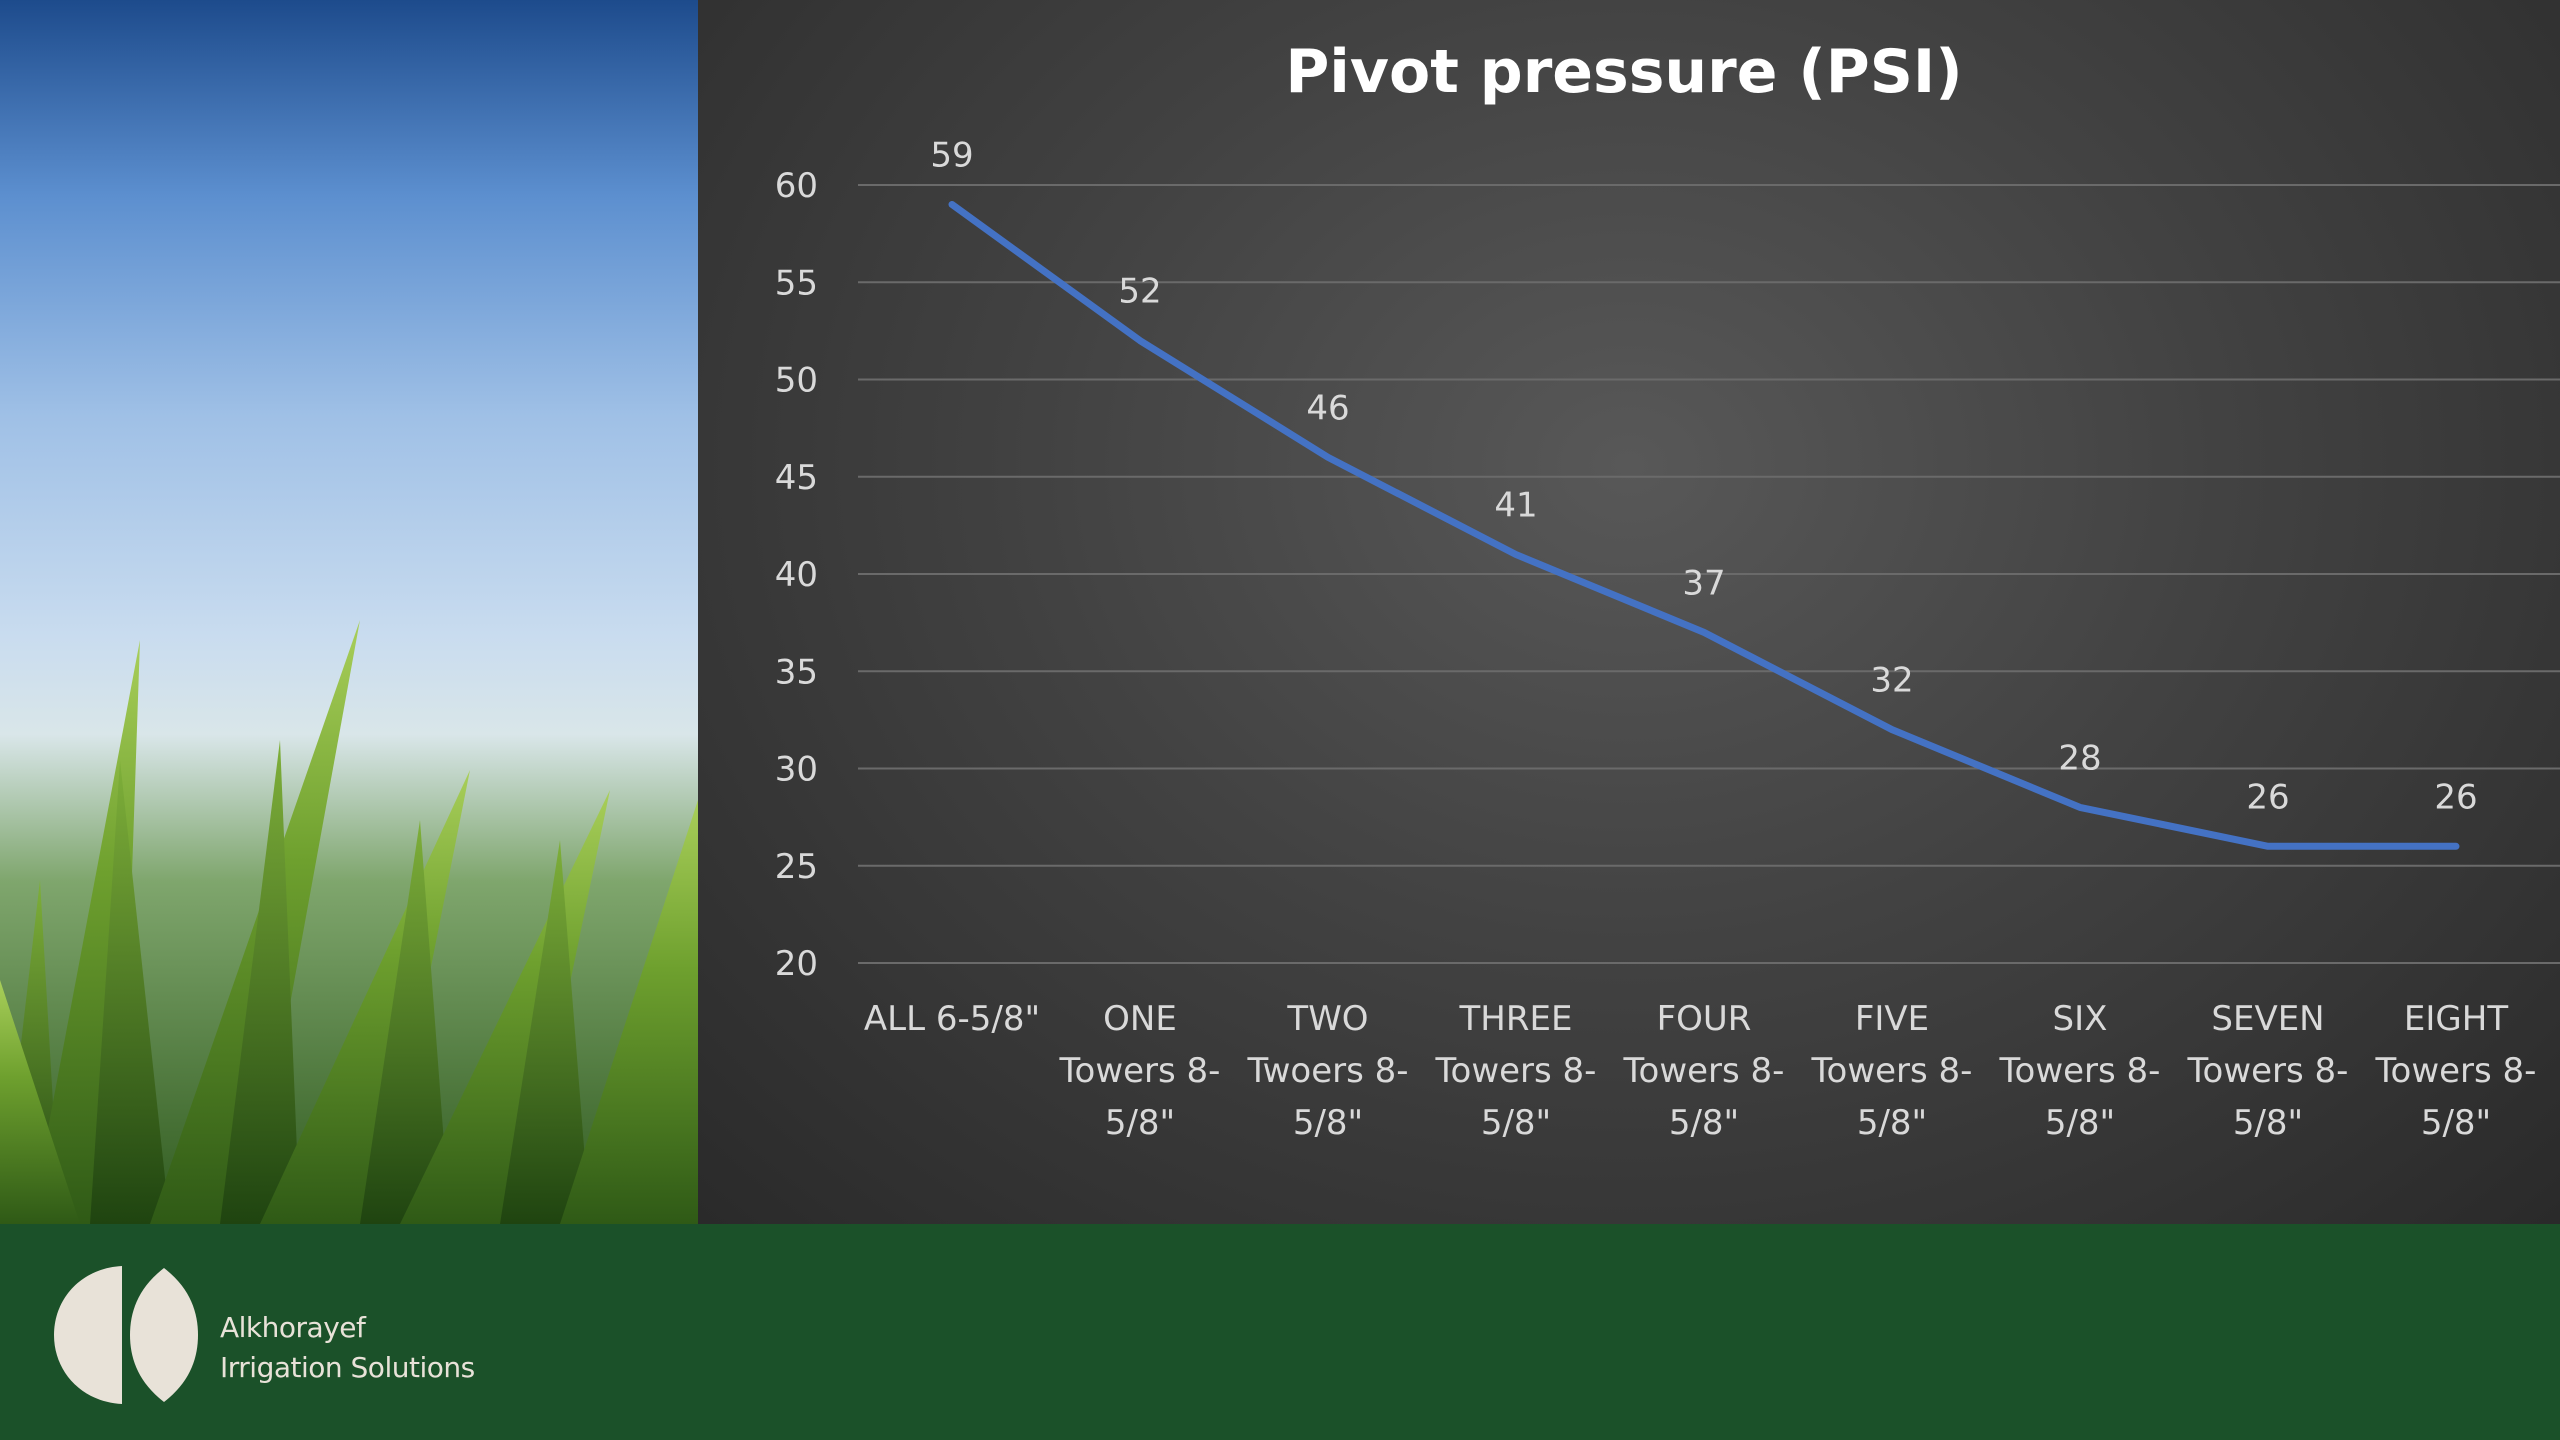  What do you see at coordinates (796, 964) in the screenshot?
I see `y-tick-label: 20` at bounding box center [796, 964].